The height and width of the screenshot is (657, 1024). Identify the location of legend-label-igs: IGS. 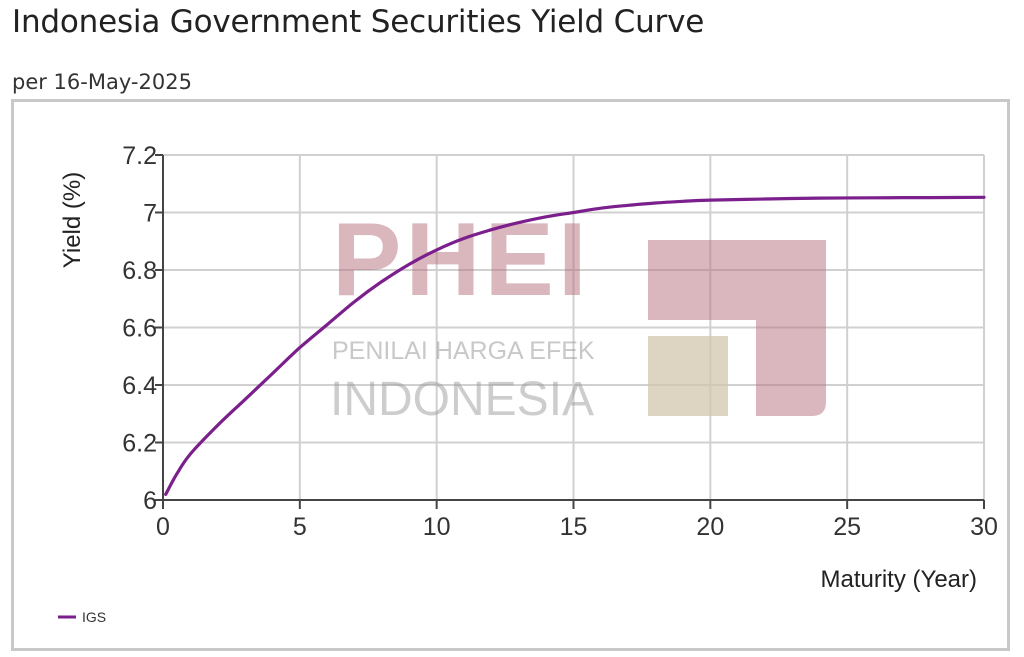
(94, 617).